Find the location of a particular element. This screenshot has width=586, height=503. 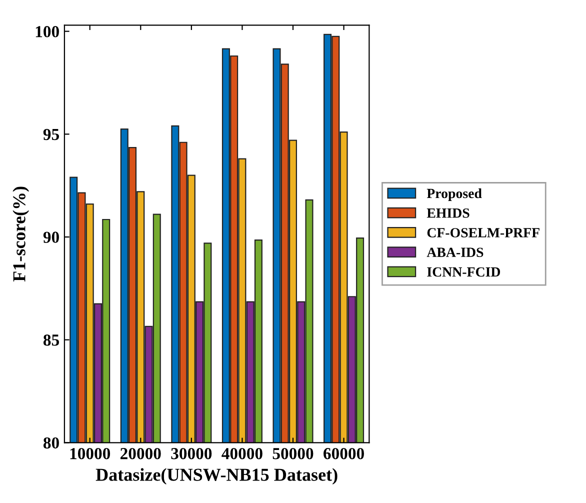

x-tick-label: 50000 is located at coordinates (293, 454).